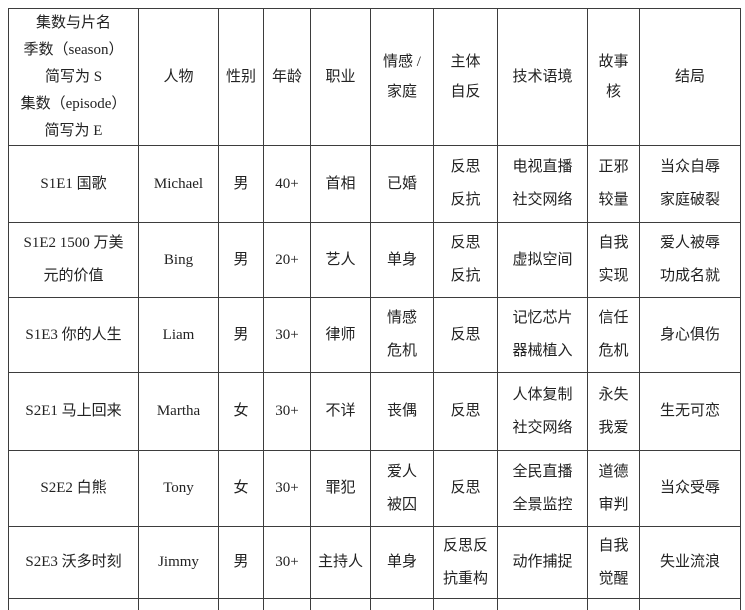  I want to click on table-cell: 罪犯, so click(340, 488).